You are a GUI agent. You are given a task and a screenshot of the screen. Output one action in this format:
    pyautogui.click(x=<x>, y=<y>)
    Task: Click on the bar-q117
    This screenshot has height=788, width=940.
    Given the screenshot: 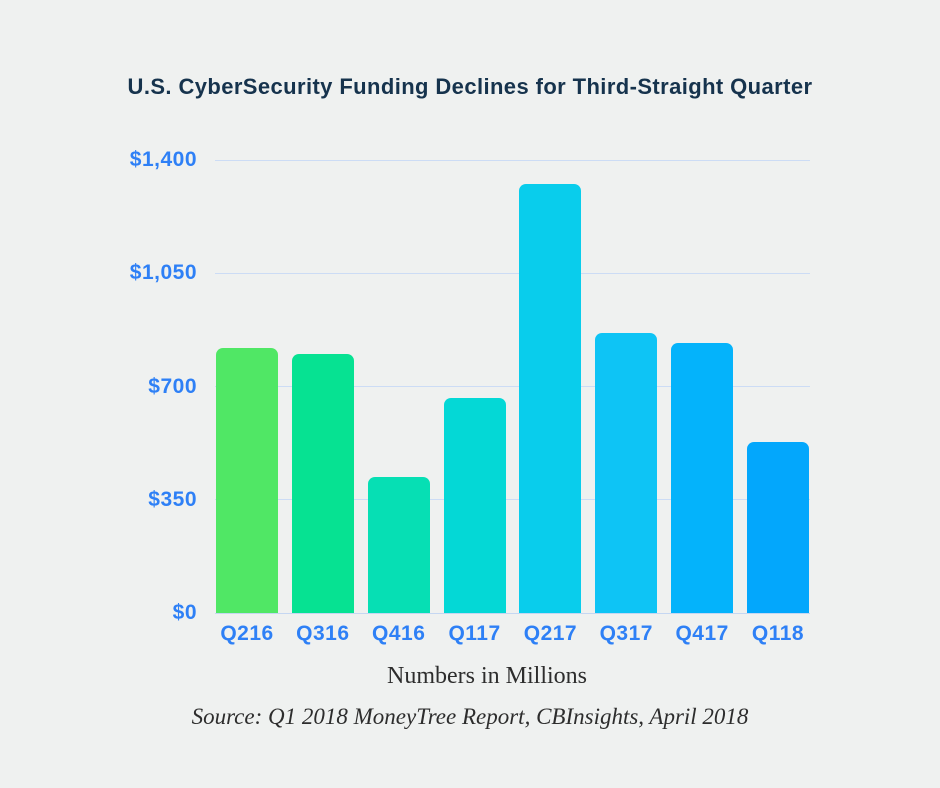 What is the action you would take?
    pyautogui.click(x=474, y=505)
    